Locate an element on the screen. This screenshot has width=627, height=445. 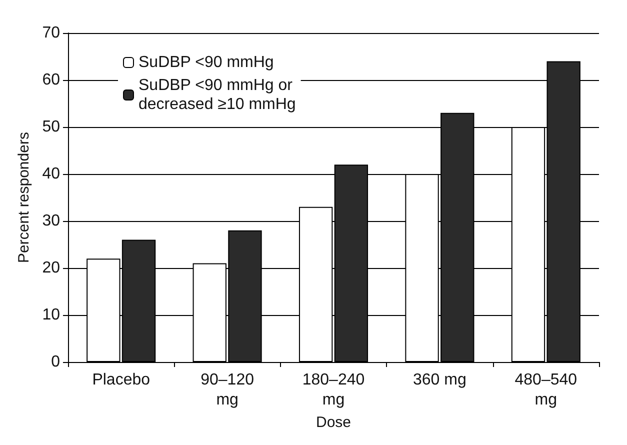
x-tick-label: 90–120 mg is located at coordinates (227, 390).